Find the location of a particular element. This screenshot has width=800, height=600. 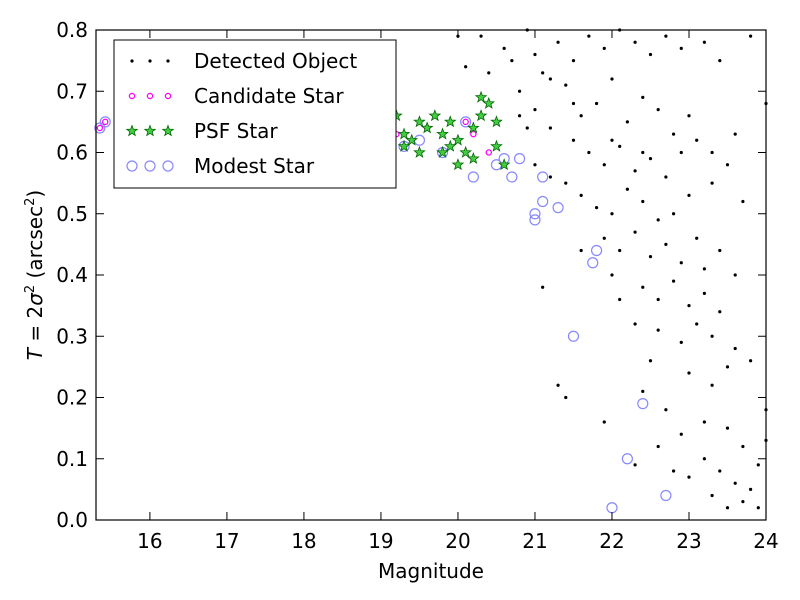

legend-label-psf-star: PSF Star is located at coordinates (236, 131).